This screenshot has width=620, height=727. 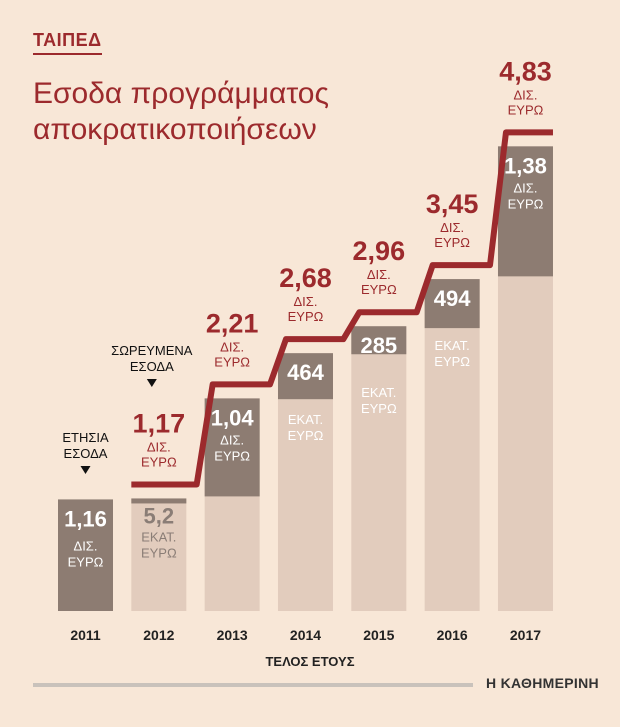 I want to click on cumulative-value-label: 2,21, so click(x=232, y=323).